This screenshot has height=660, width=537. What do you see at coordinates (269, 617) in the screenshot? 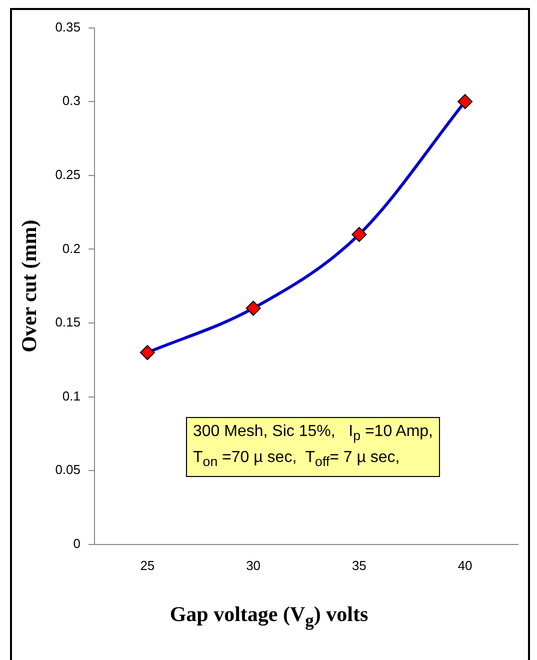
I see `x-axis-title: Gap voltage (V$_{g}$) volts` at bounding box center [269, 617].